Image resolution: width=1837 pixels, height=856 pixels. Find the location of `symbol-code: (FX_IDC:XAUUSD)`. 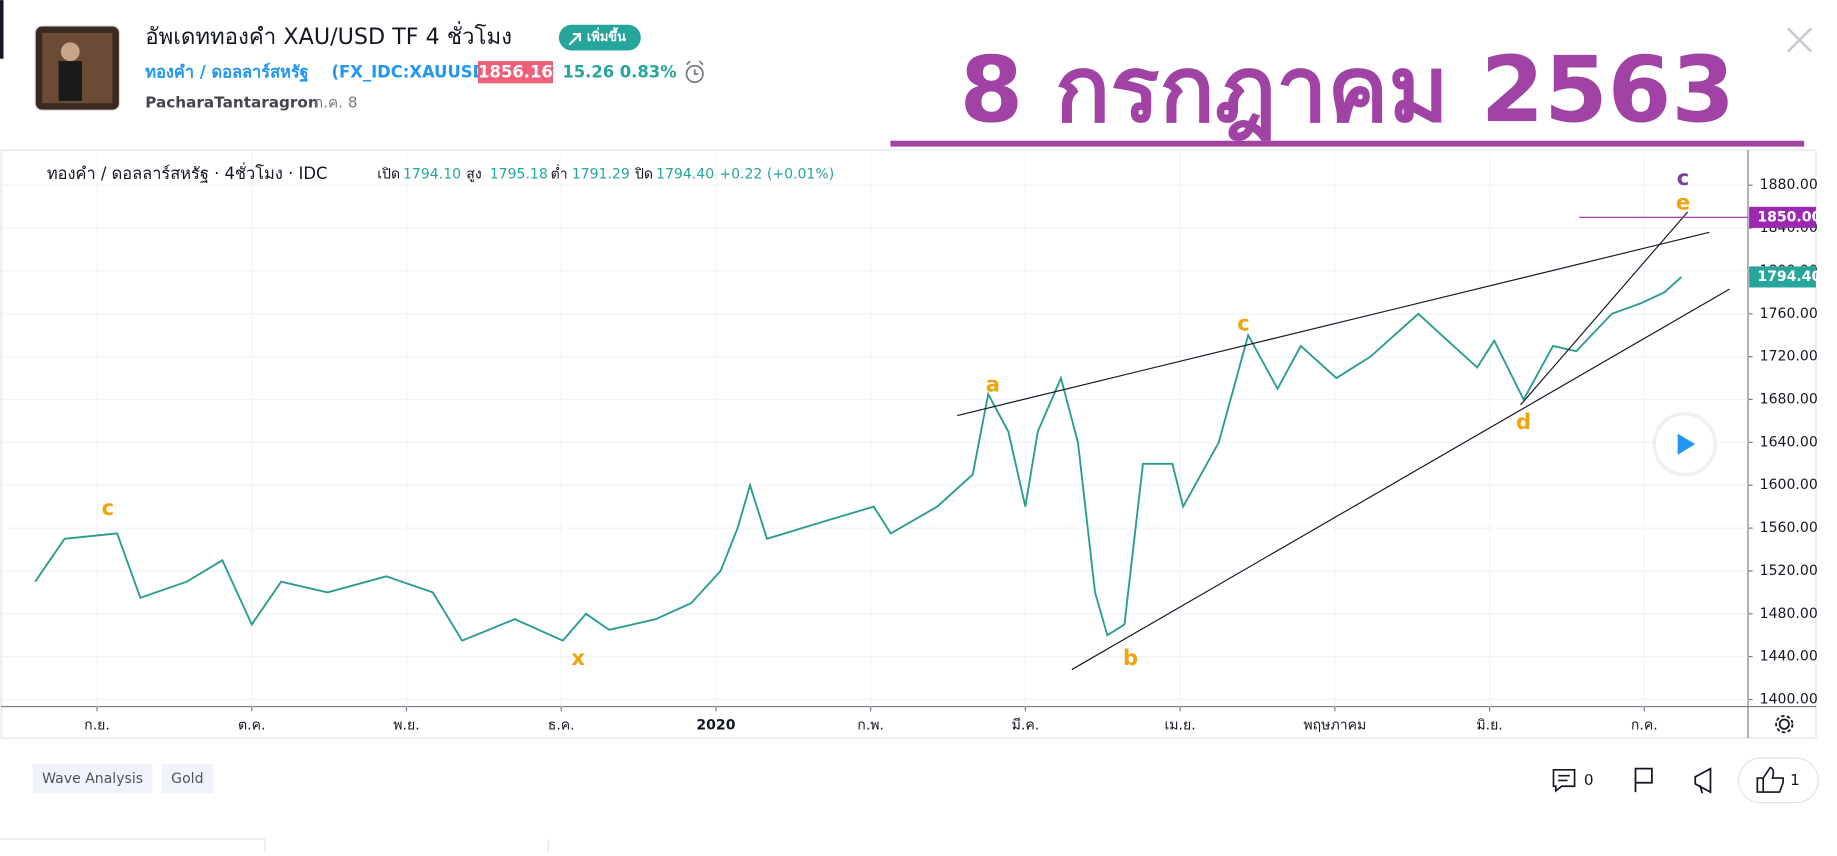

symbol-code: (FX_IDC:XAUUSD) is located at coordinates (413, 71).